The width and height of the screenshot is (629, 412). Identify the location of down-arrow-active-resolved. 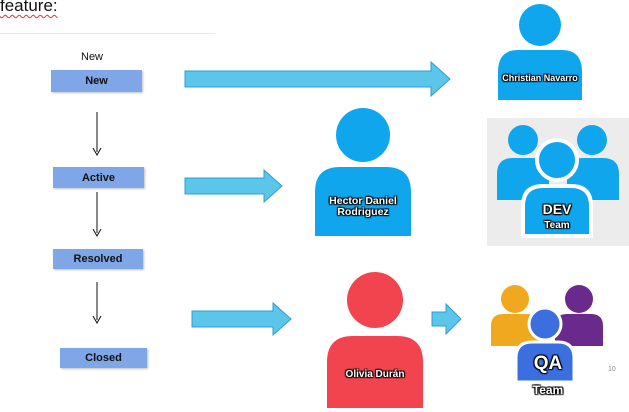
(97, 215).